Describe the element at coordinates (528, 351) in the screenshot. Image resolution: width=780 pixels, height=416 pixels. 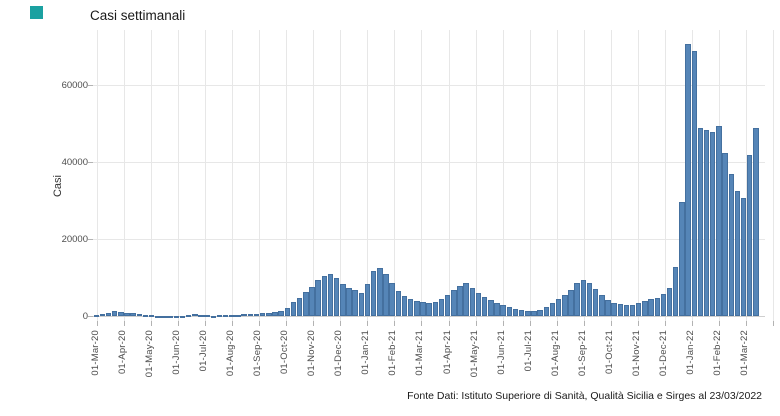
I see `x-tick-label: 01-Jul-21` at that location.